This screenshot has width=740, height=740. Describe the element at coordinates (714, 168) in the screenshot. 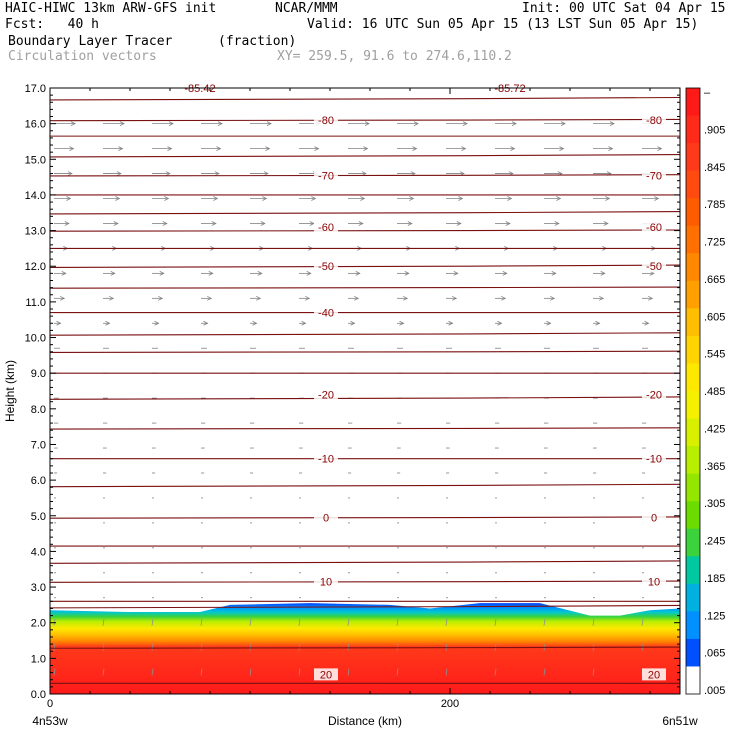

I see `colorbar-label: .845` at that location.